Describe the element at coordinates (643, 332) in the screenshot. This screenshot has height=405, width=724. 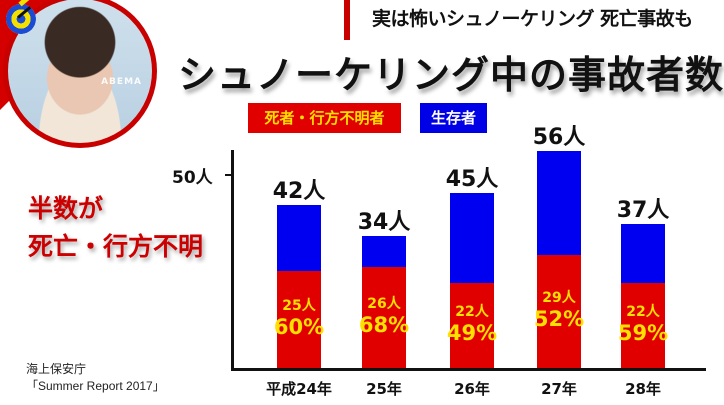
I see `dead-percent-label: 59%` at that location.